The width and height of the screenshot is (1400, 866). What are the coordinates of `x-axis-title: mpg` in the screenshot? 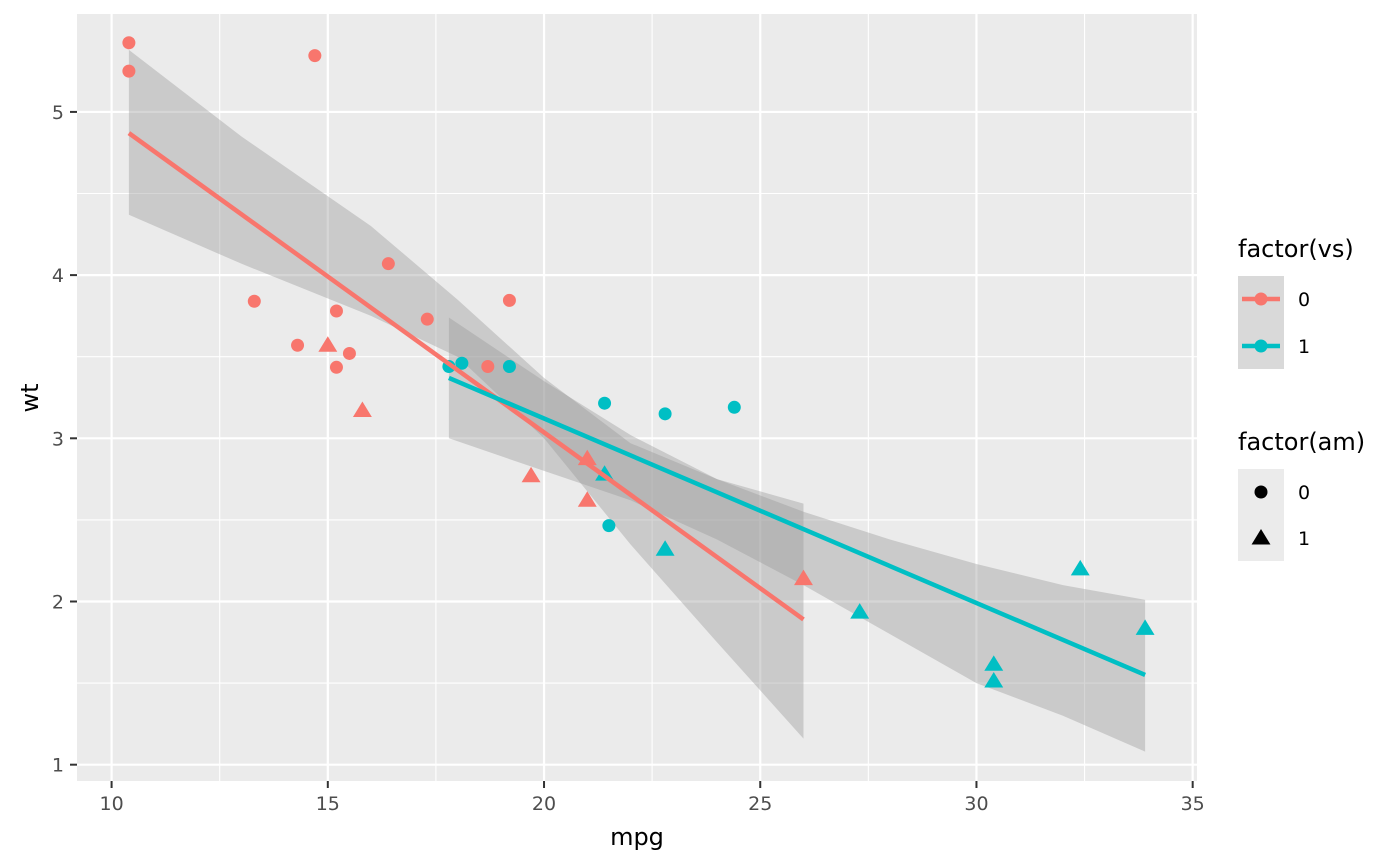 It's located at (637, 837).